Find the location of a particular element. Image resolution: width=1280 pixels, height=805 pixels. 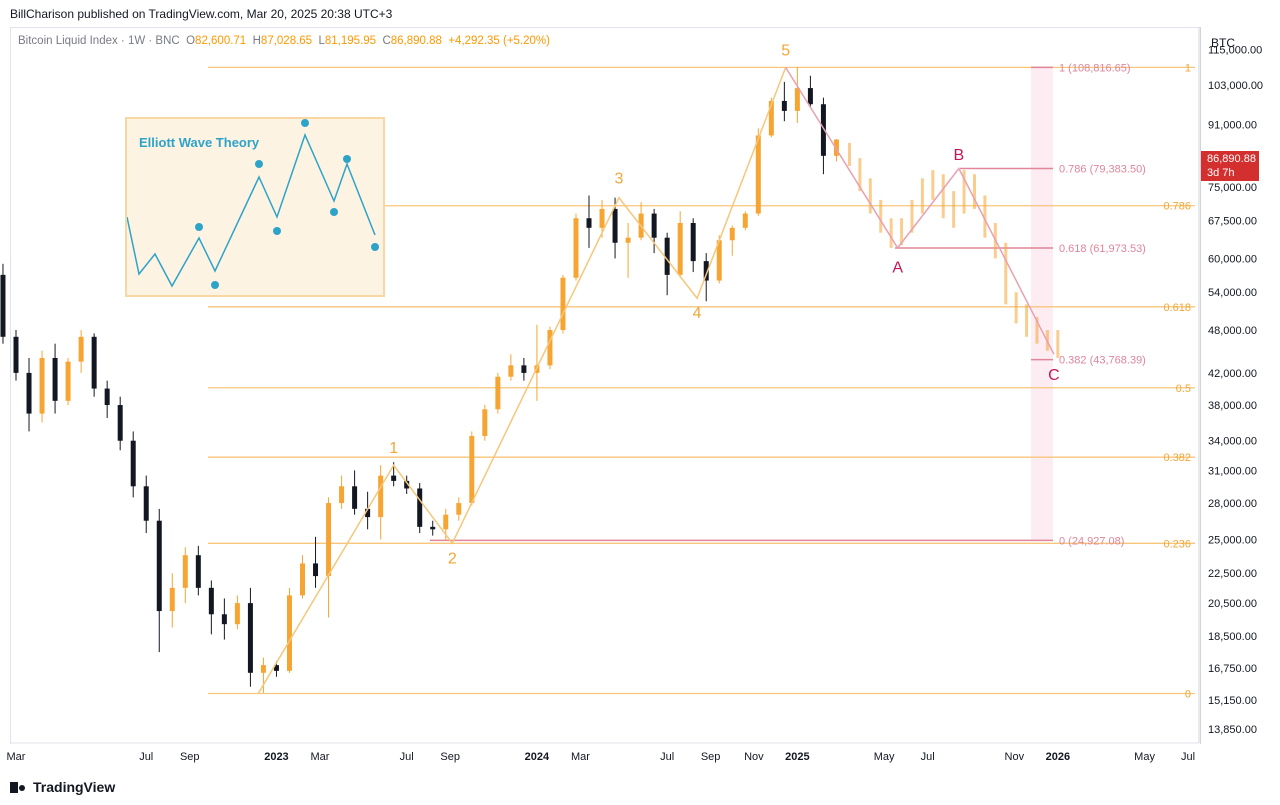

wave-label: 2 is located at coordinates (452, 558).